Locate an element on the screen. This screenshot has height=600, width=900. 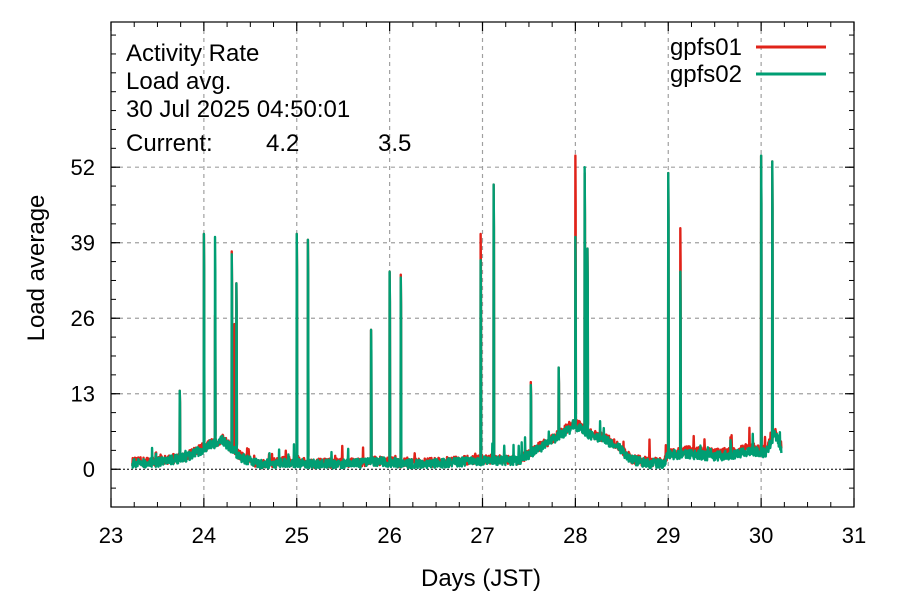
x-tick-label: 23 is located at coordinates (111, 535).